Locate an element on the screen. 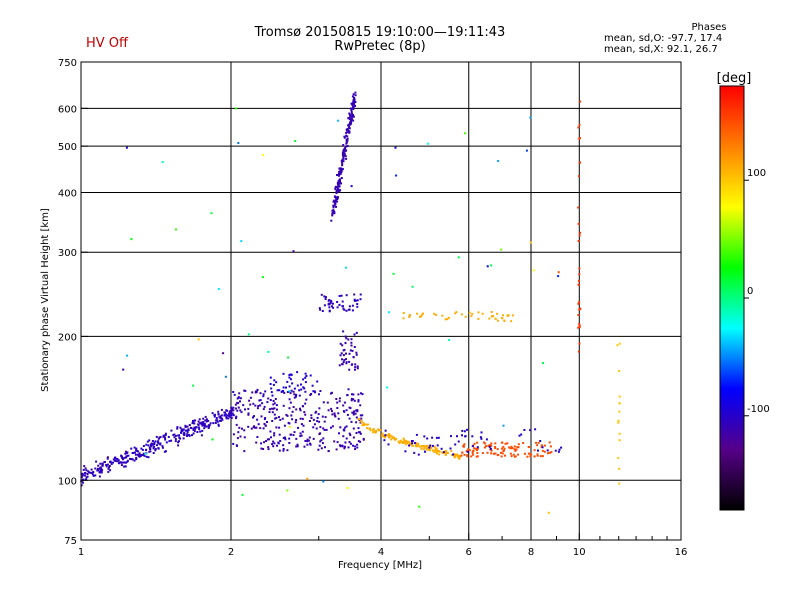  y-tick-label: 75 is located at coordinates (70, 541).